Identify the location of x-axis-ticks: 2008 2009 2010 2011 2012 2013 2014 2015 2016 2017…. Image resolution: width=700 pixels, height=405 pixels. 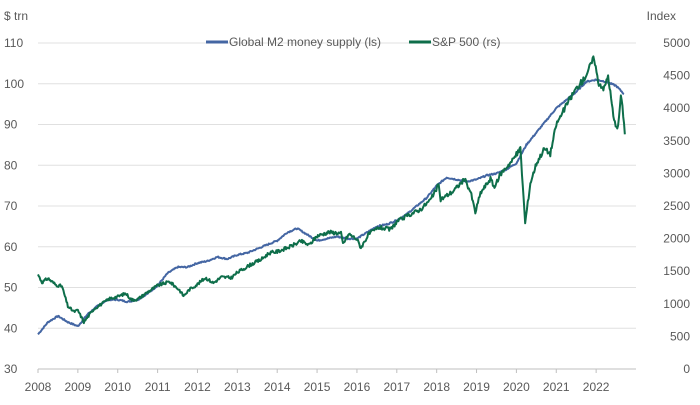
(317, 381).